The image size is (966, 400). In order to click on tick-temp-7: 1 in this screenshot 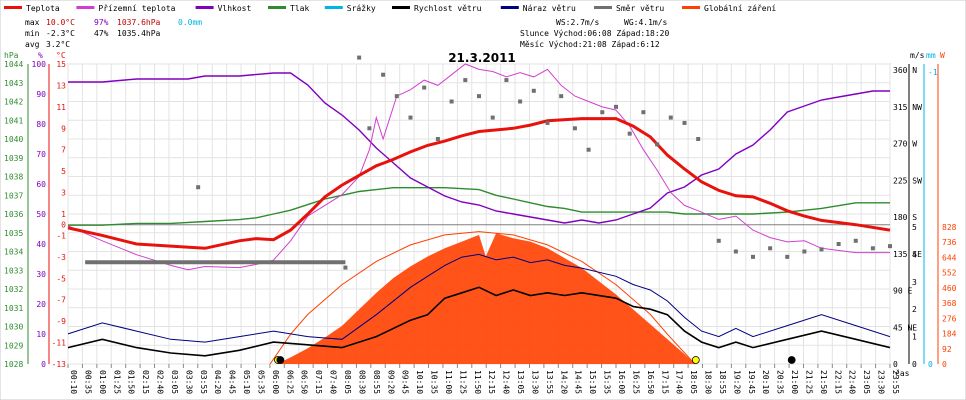, I will do `click(63, 214)`.